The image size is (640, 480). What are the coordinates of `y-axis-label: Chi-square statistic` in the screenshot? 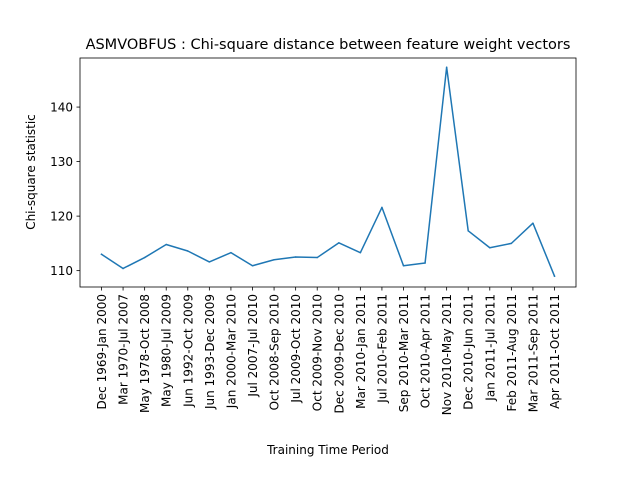 It's located at (31, 172).